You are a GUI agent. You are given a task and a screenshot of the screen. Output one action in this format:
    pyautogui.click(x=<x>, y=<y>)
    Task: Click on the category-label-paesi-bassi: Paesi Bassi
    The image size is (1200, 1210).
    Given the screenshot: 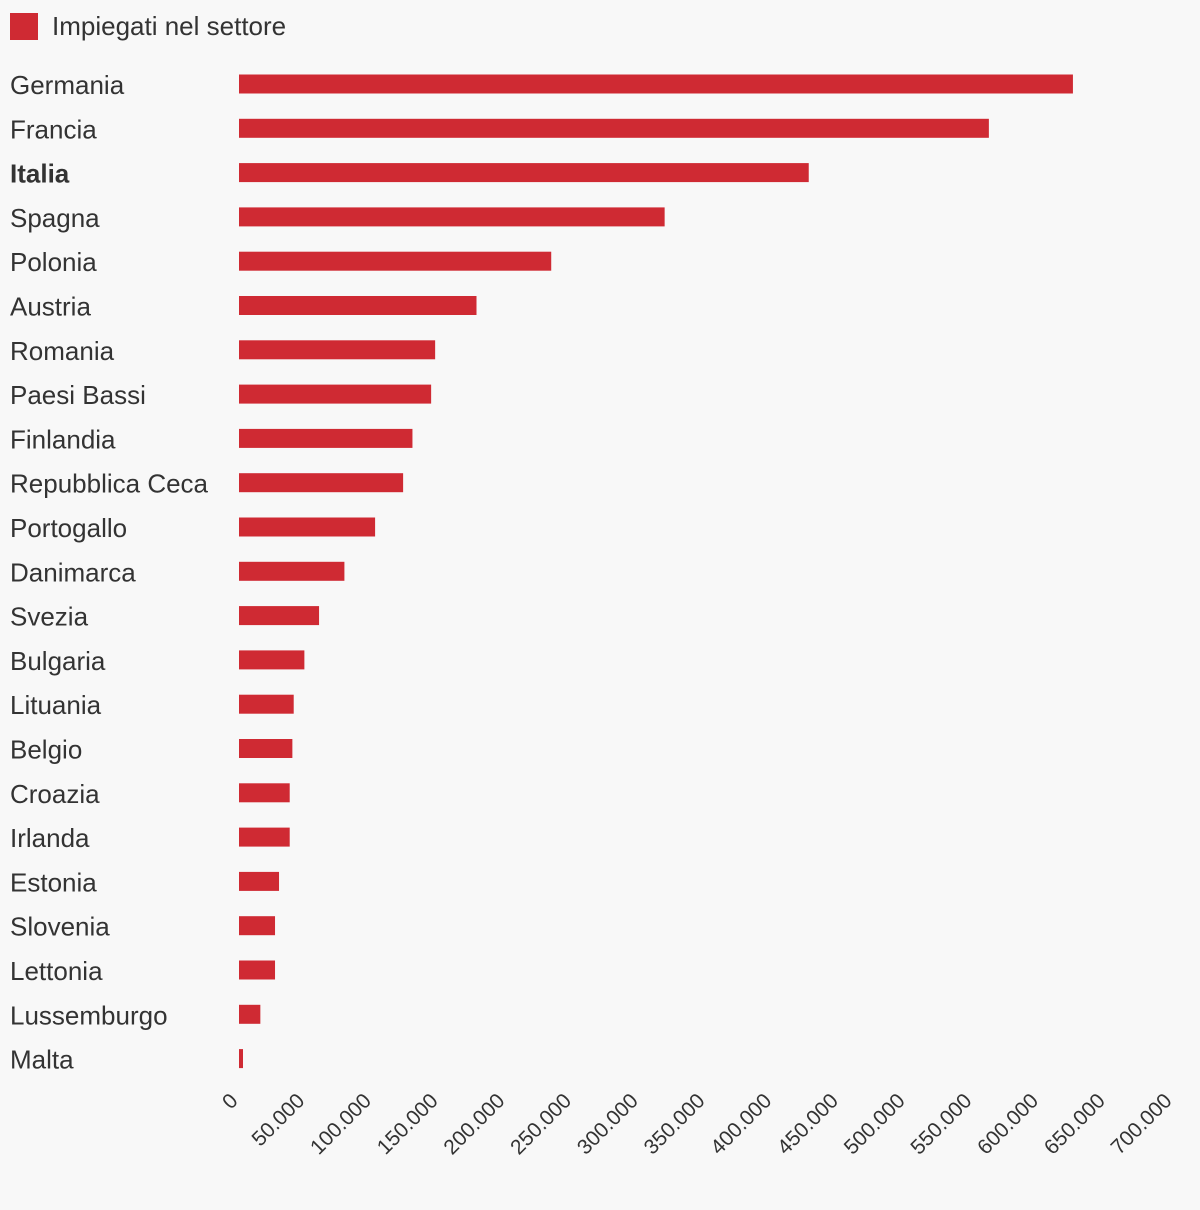 What is the action you would take?
    pyautogui.click(x=78, y=395)
    